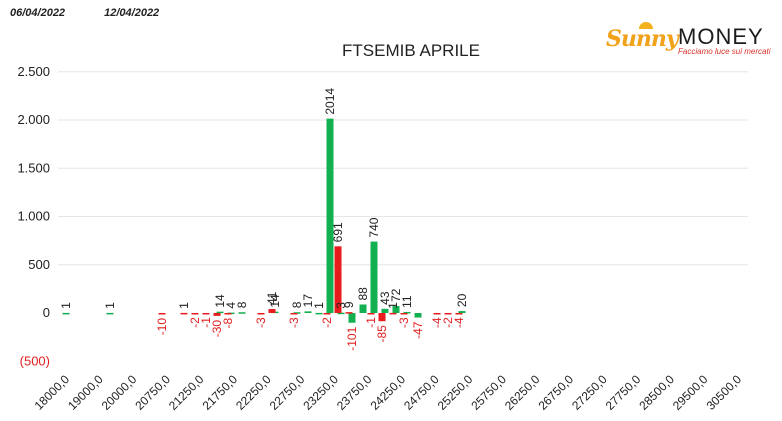  I want to click on y-tick-label: 1.500, so click(33, 167).